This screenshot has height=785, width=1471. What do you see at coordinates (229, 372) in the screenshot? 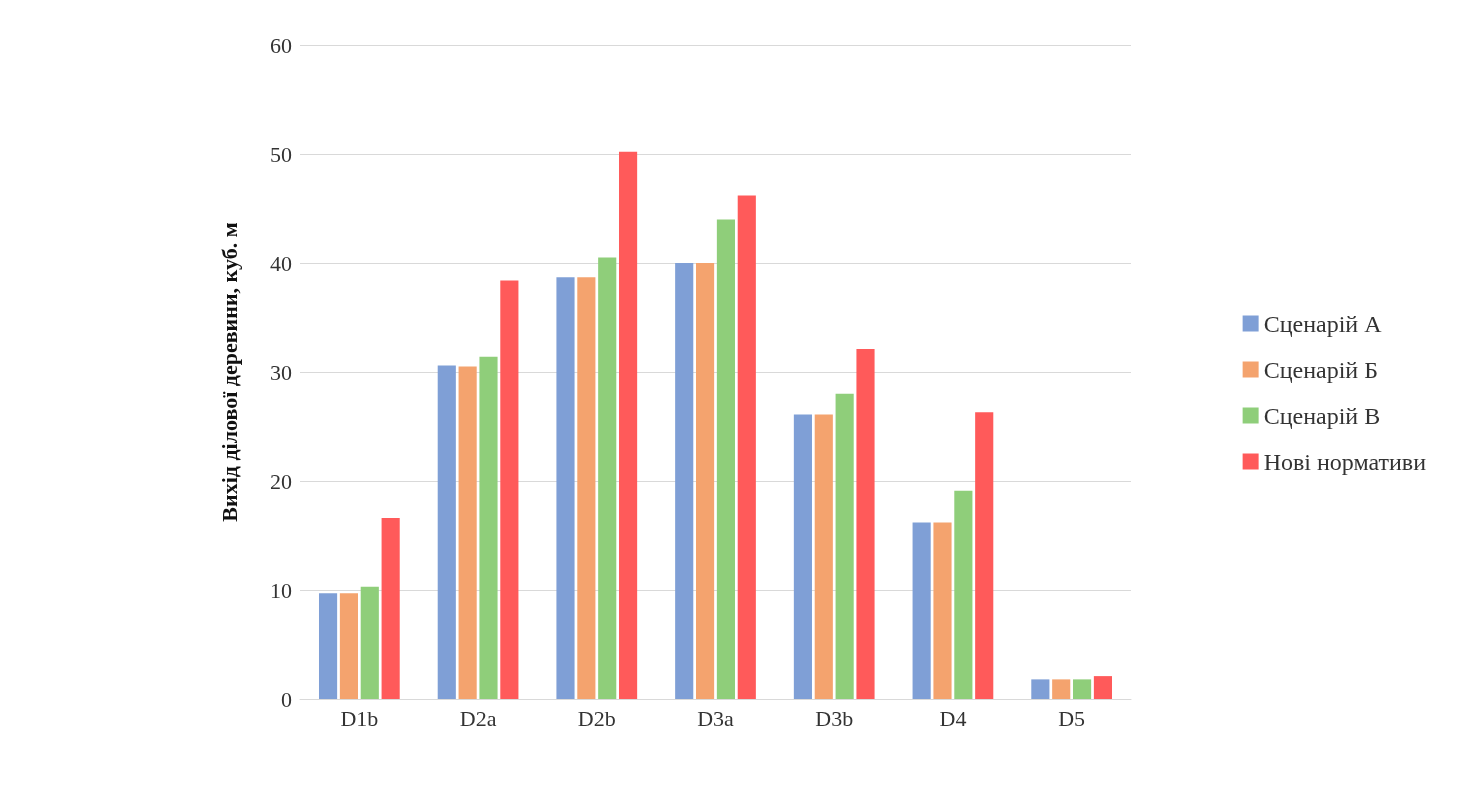
I see `y-axis-title: Вихід ділової деревини, куб. м` at bounding box center [229, 372].